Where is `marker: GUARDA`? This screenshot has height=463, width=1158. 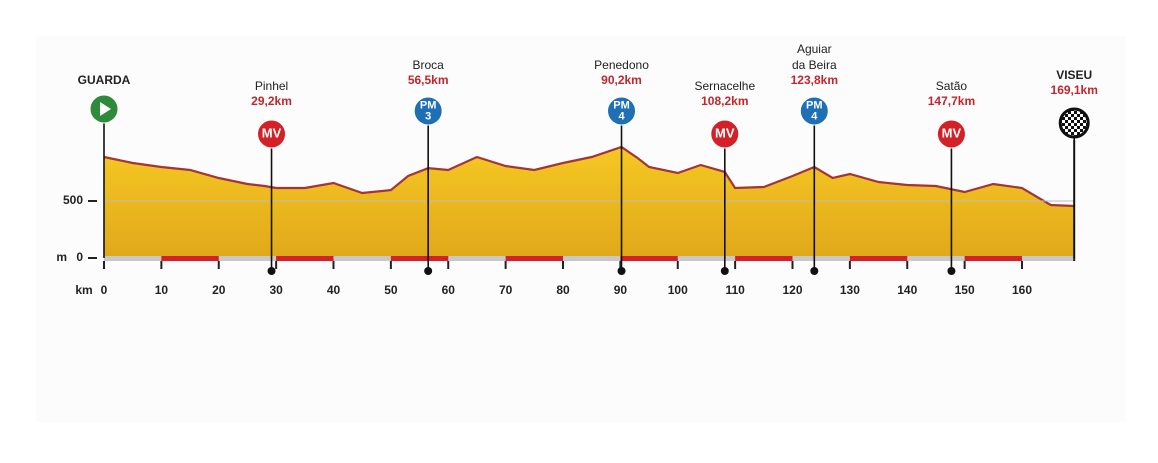
marker: GUARDA is located at coordinates (104, 165).